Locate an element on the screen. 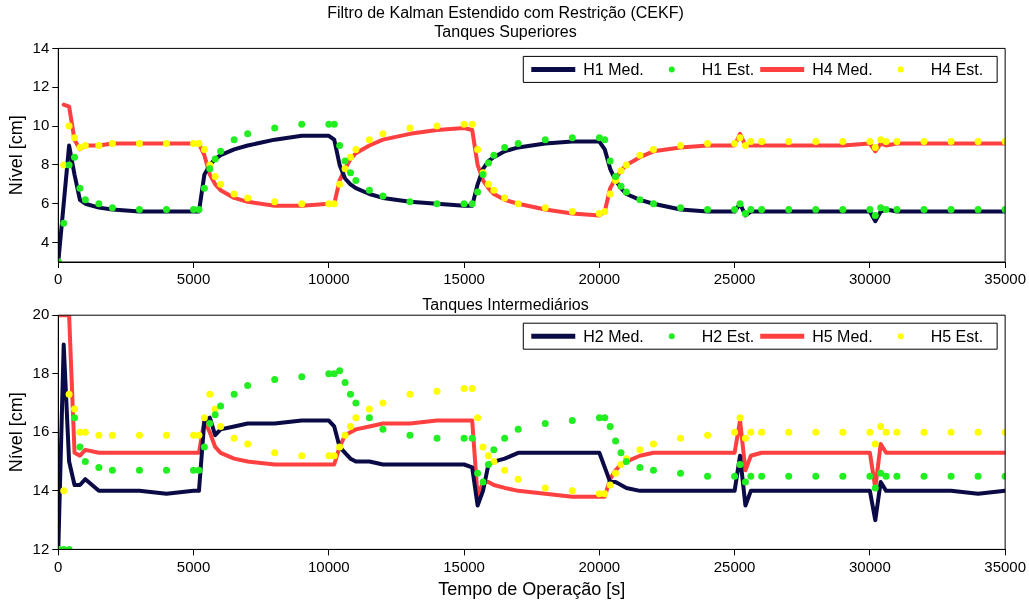 This screenshot has width=1029, height=601. y-tick-label: 6 is located at coordinates (45, 202).